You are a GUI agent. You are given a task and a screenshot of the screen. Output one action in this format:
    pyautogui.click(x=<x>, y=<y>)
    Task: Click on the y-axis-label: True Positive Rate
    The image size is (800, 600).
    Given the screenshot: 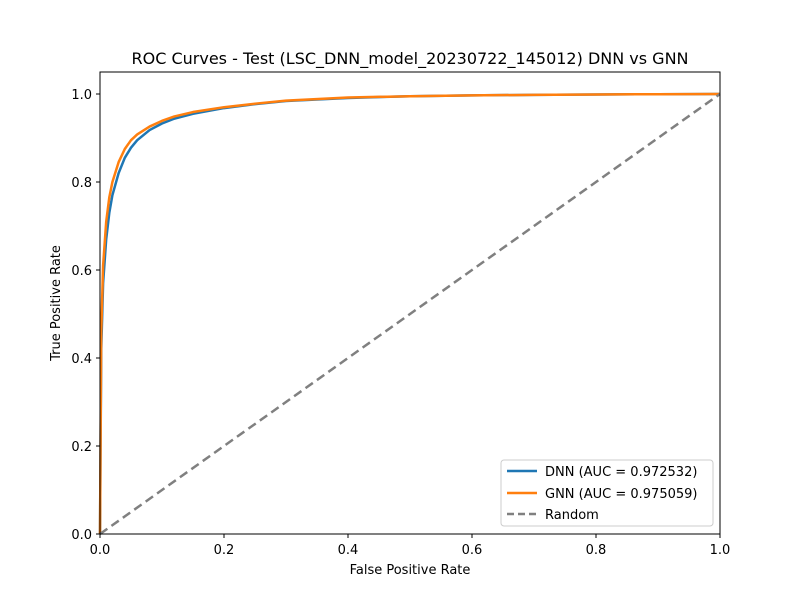 What is the action you would take?
    pyautogui.click(x=56, y=303)
    